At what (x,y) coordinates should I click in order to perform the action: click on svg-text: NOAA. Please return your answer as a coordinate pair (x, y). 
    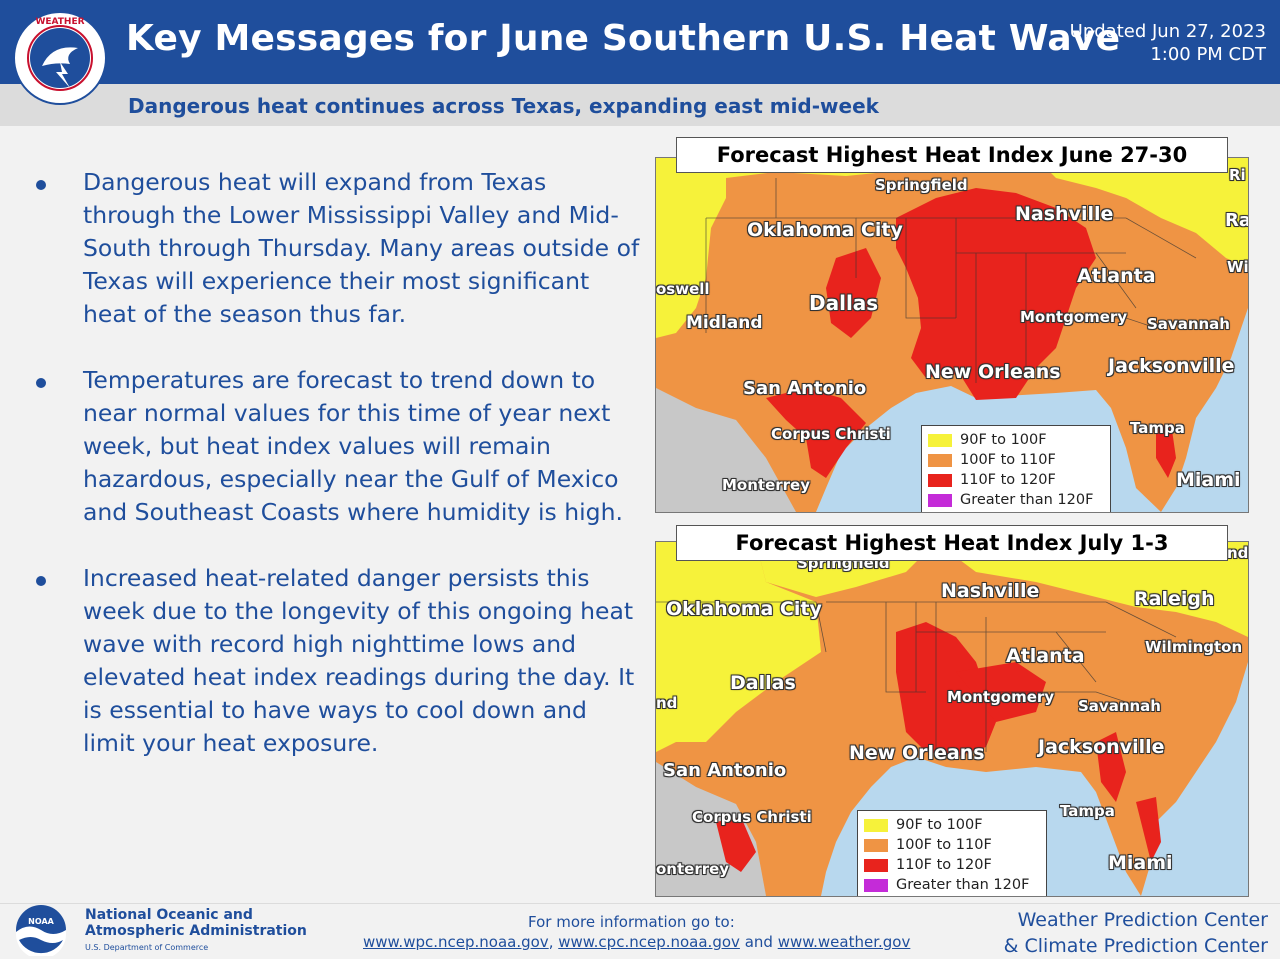
    Looking at the image, I should click on (41, 921).